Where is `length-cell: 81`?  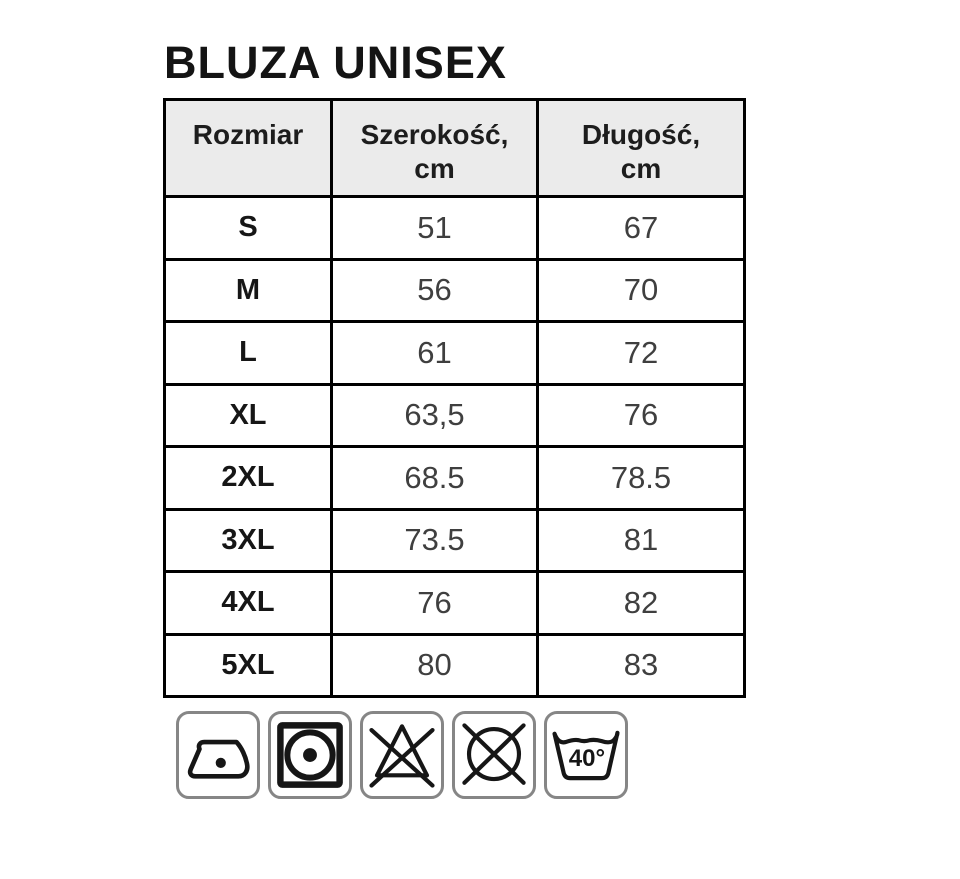 length-cell: 81 is located at coordinates (641, 540).